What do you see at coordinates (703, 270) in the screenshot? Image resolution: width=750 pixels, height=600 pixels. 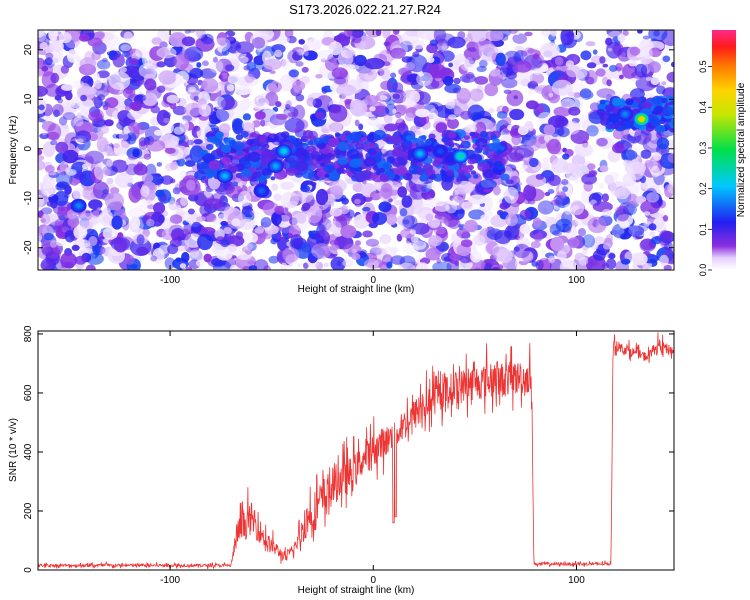 I see `colorbar-tick-label: 0.0` at bounding box center [703, 270].